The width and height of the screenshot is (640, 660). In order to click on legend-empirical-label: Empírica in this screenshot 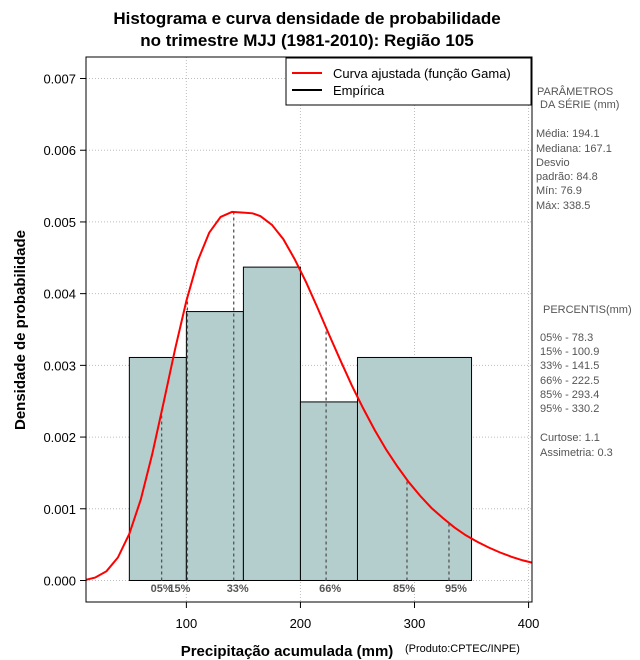, I will do `click(359, 90)`.